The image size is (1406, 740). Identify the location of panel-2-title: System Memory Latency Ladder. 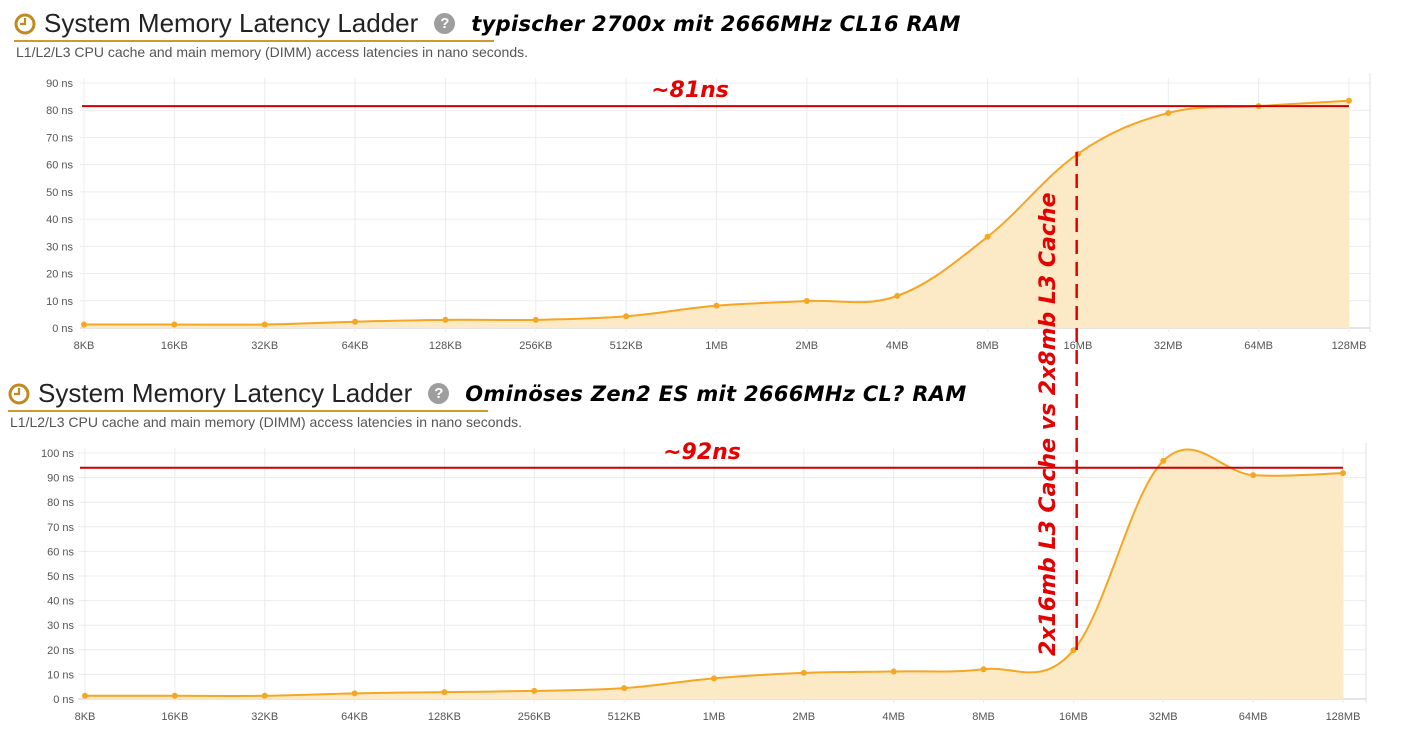
(225, 393).